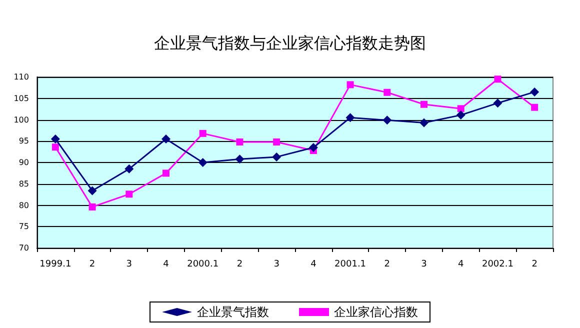 The image size is (580, 328). I want to click on legend-label: 企业景气指数, so click(233, 312).